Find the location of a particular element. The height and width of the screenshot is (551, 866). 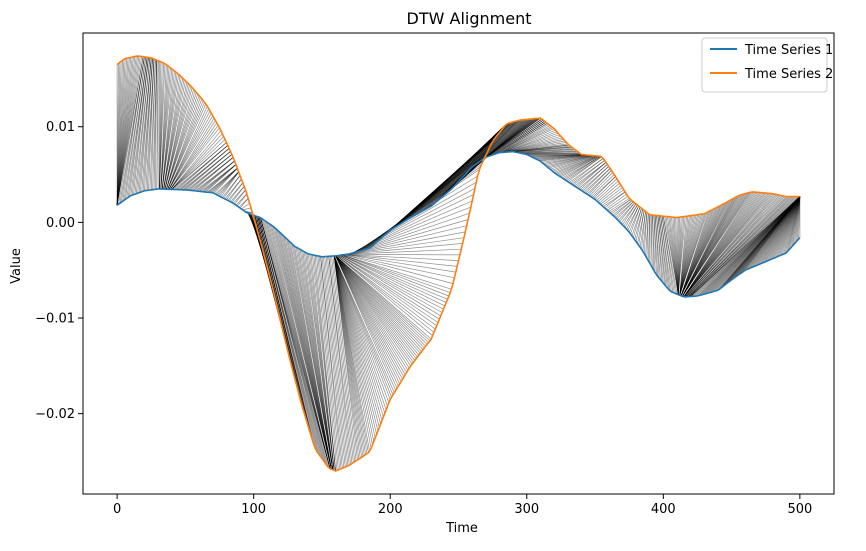

x-tick-label: 100 is located at coordinates (253, 509).